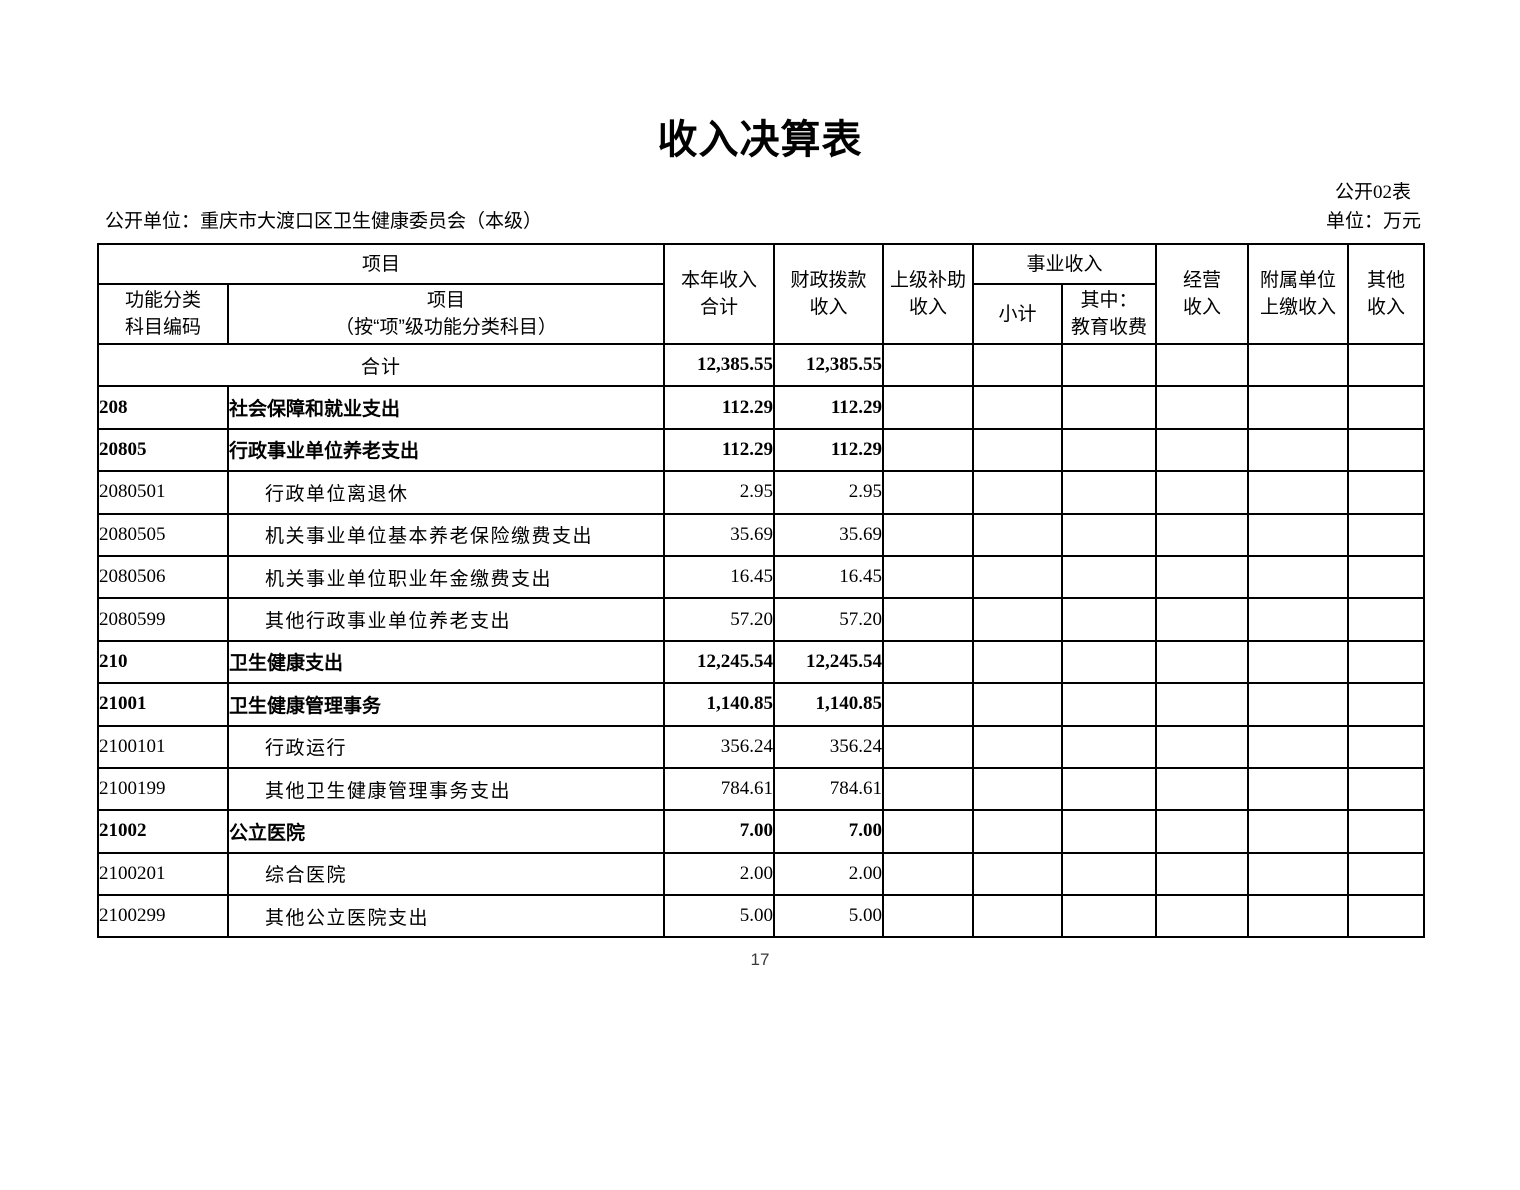 The width and height of the screenshot is (1520, 1190). Describe the element at coordinates (829, 831) in the screenshot. I see `value-cell: 7.00` at that location.